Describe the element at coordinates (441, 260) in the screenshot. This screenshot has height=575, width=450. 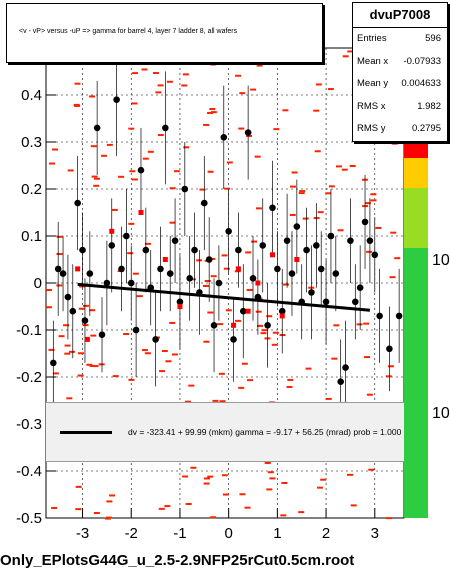
I see `palette-label-1: 10` at that location.